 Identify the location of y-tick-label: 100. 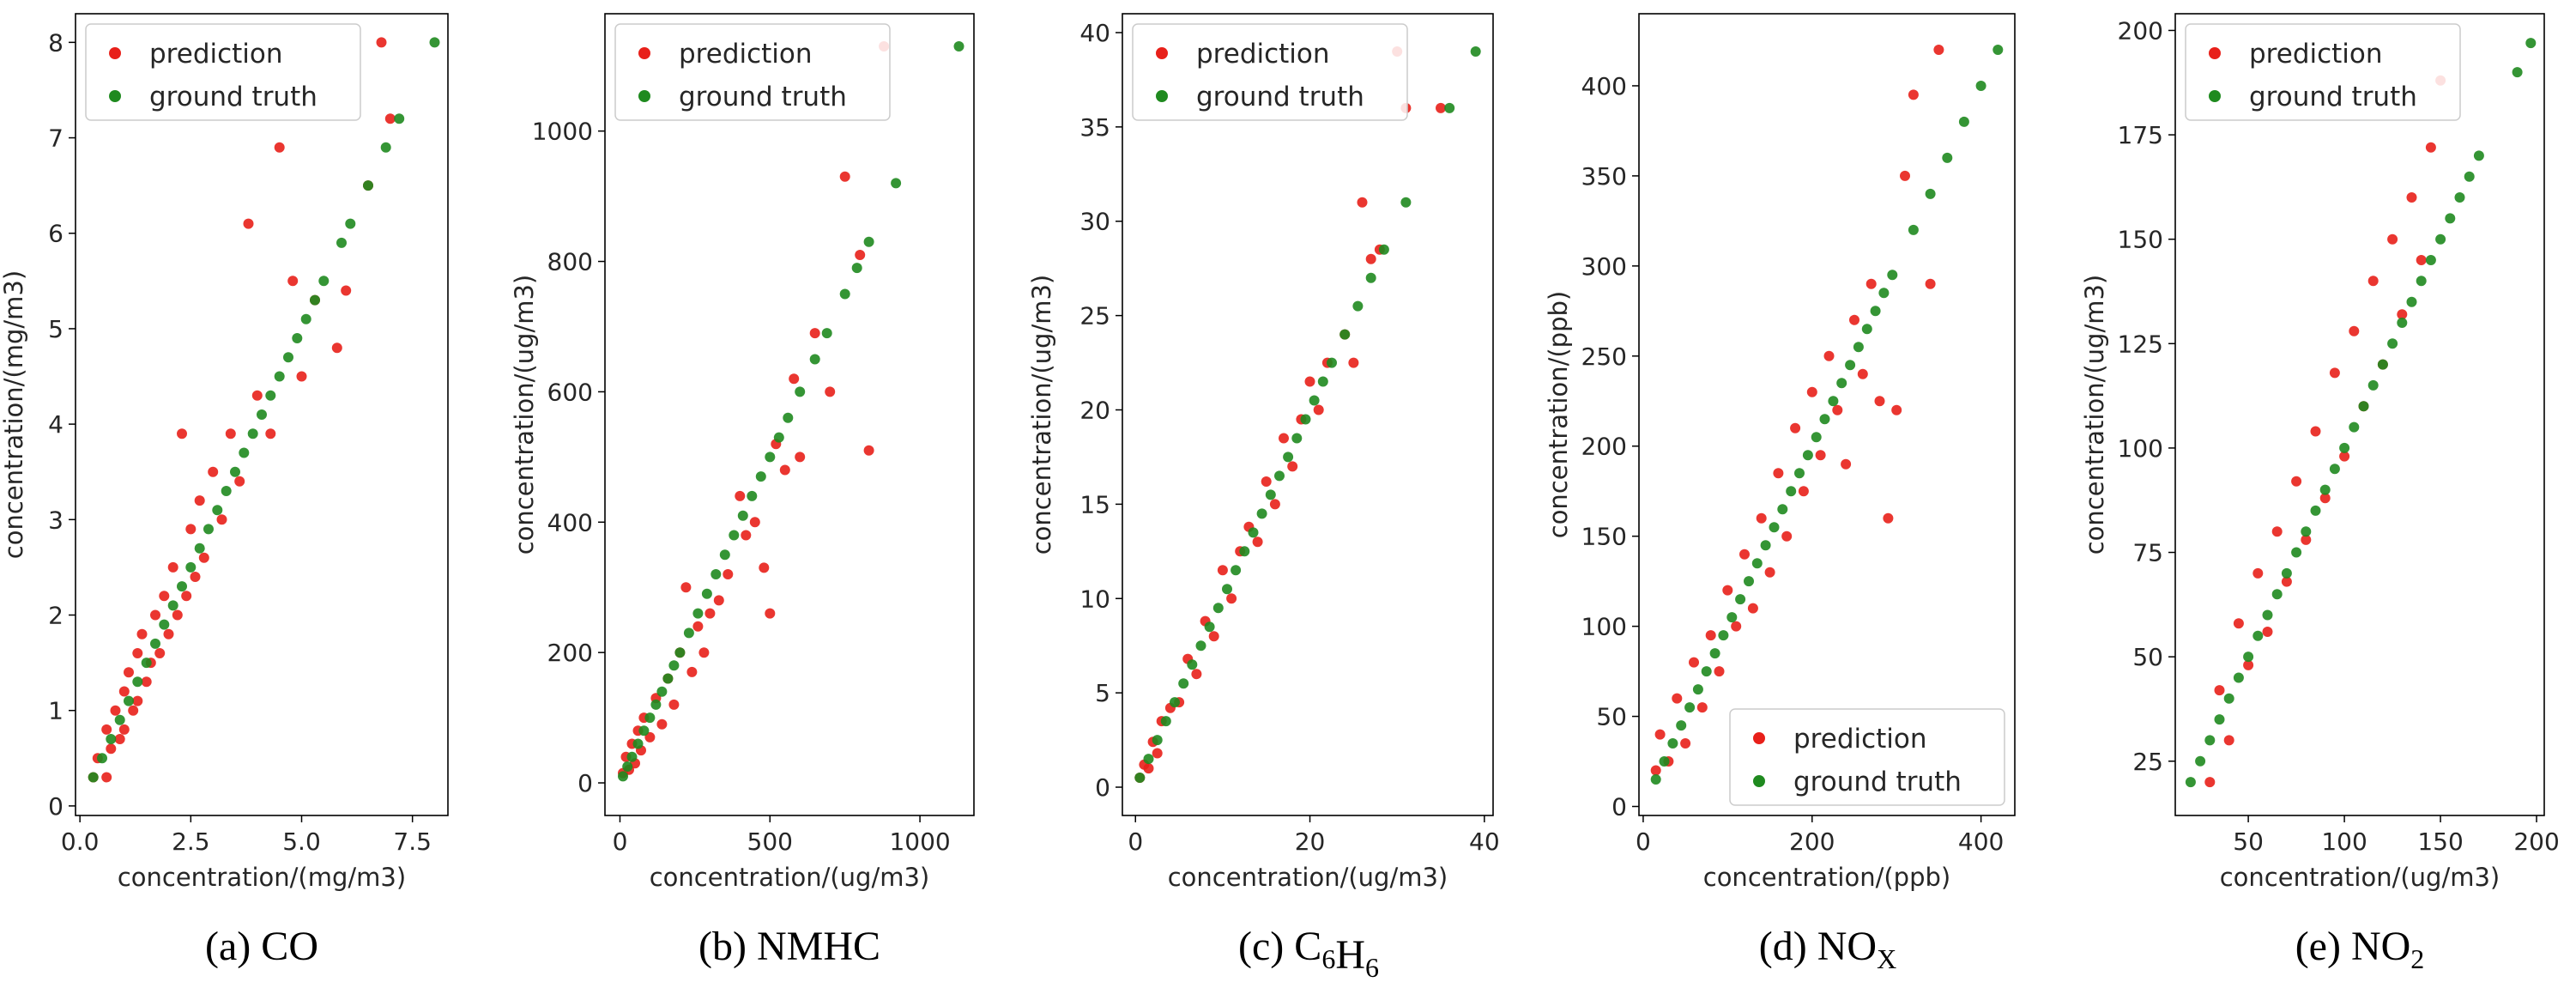
(1604, 627).